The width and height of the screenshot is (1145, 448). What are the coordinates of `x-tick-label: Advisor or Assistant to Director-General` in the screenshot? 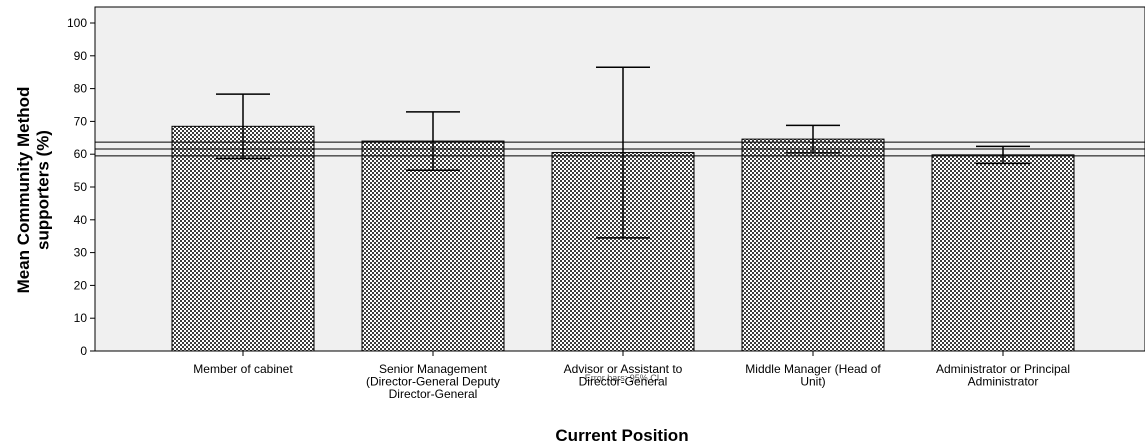 It's located at (623, 375).